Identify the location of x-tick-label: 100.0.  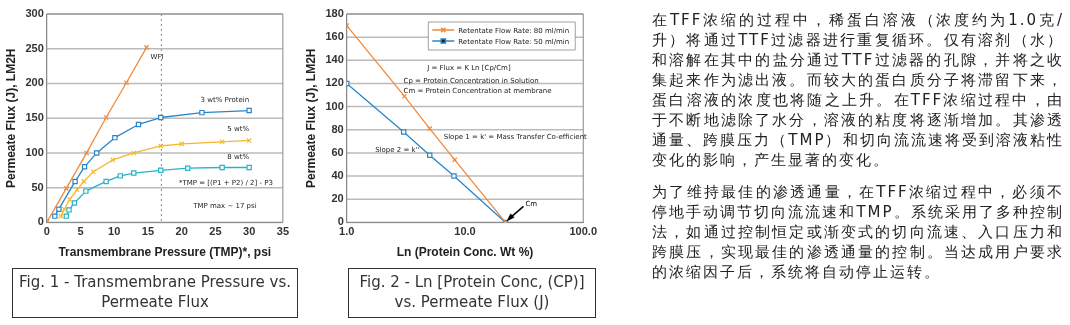
(583, 231).